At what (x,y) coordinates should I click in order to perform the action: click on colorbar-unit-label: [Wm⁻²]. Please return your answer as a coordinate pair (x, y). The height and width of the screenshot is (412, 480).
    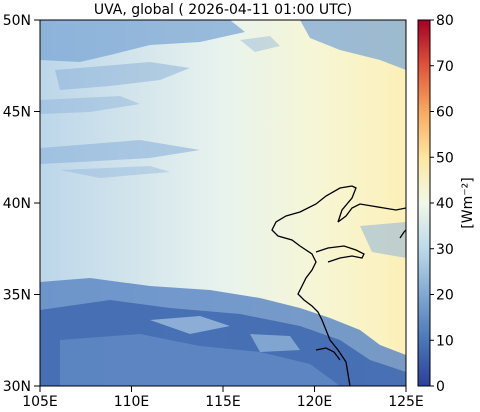
    Looking at the image, I should click on (468, 202).